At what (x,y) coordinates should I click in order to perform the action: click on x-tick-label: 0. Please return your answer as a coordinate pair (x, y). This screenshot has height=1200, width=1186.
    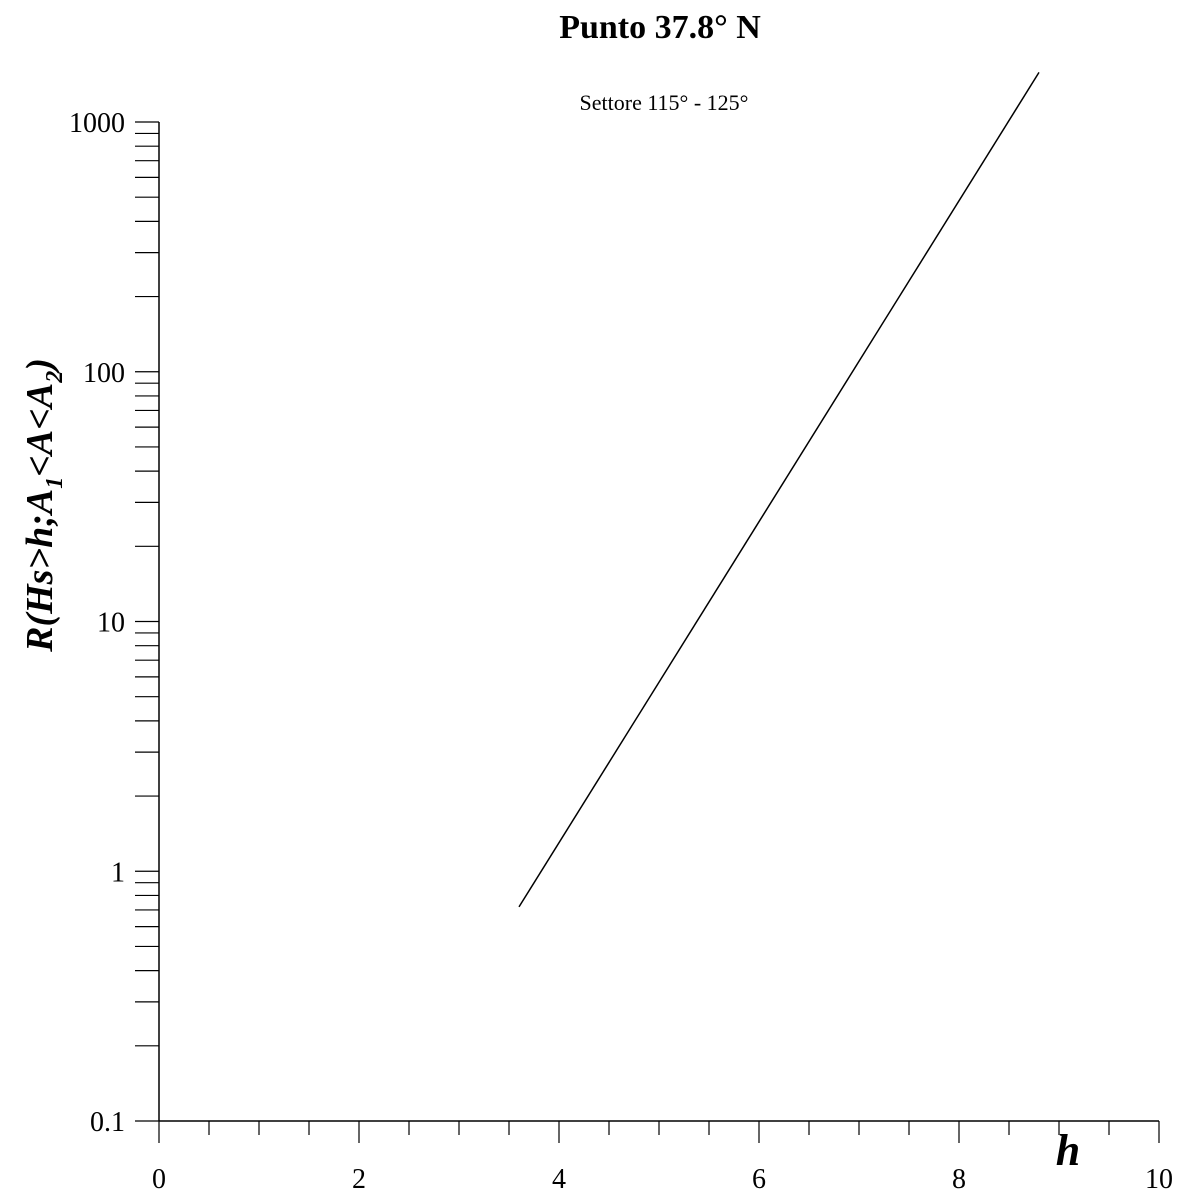
    Looking at the image, I should click on (159, 1179).